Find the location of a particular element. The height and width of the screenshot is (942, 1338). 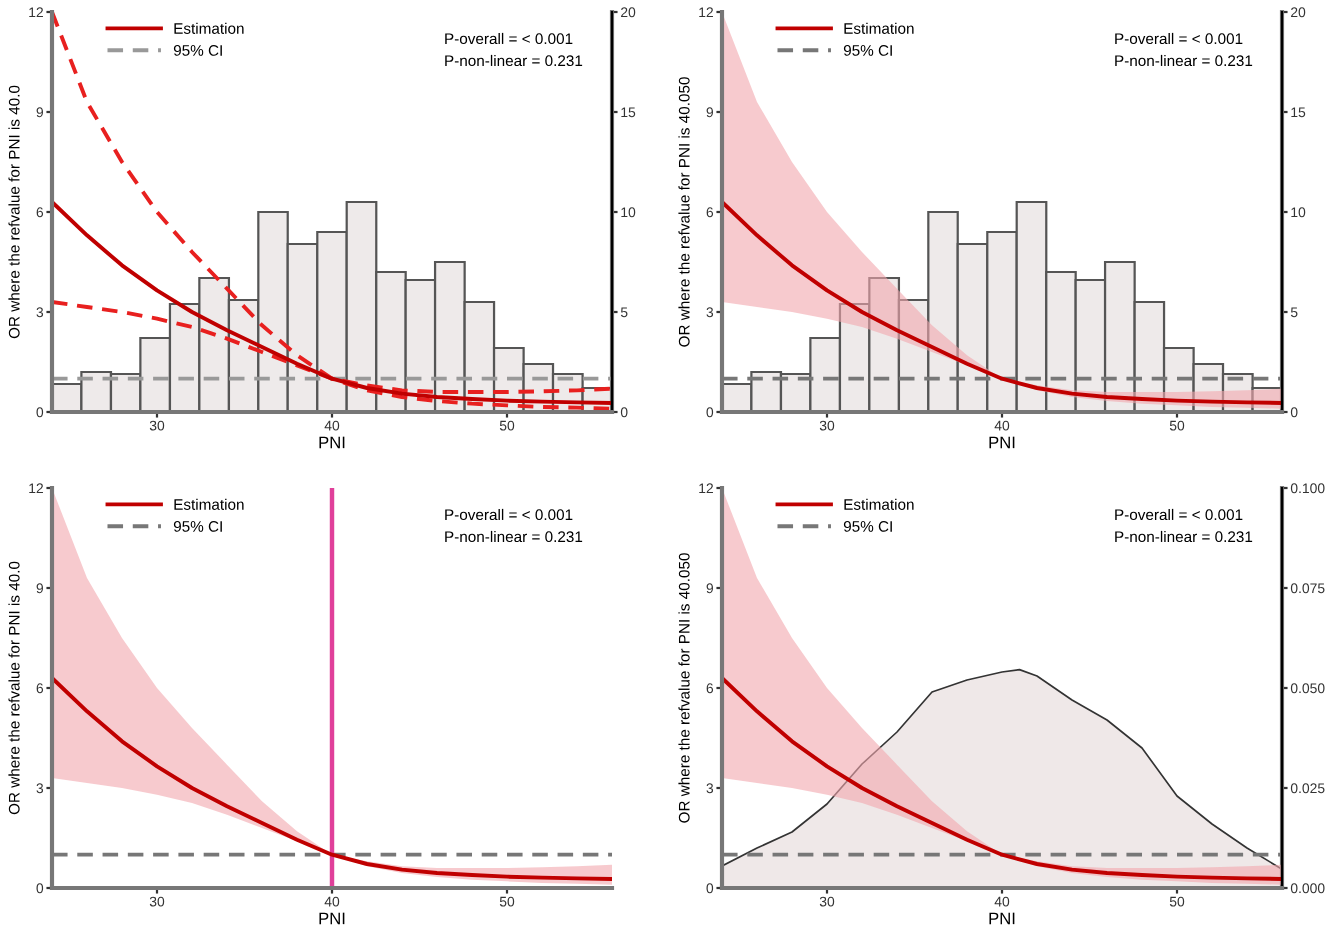

line-series is located at coordinates (332, 778).